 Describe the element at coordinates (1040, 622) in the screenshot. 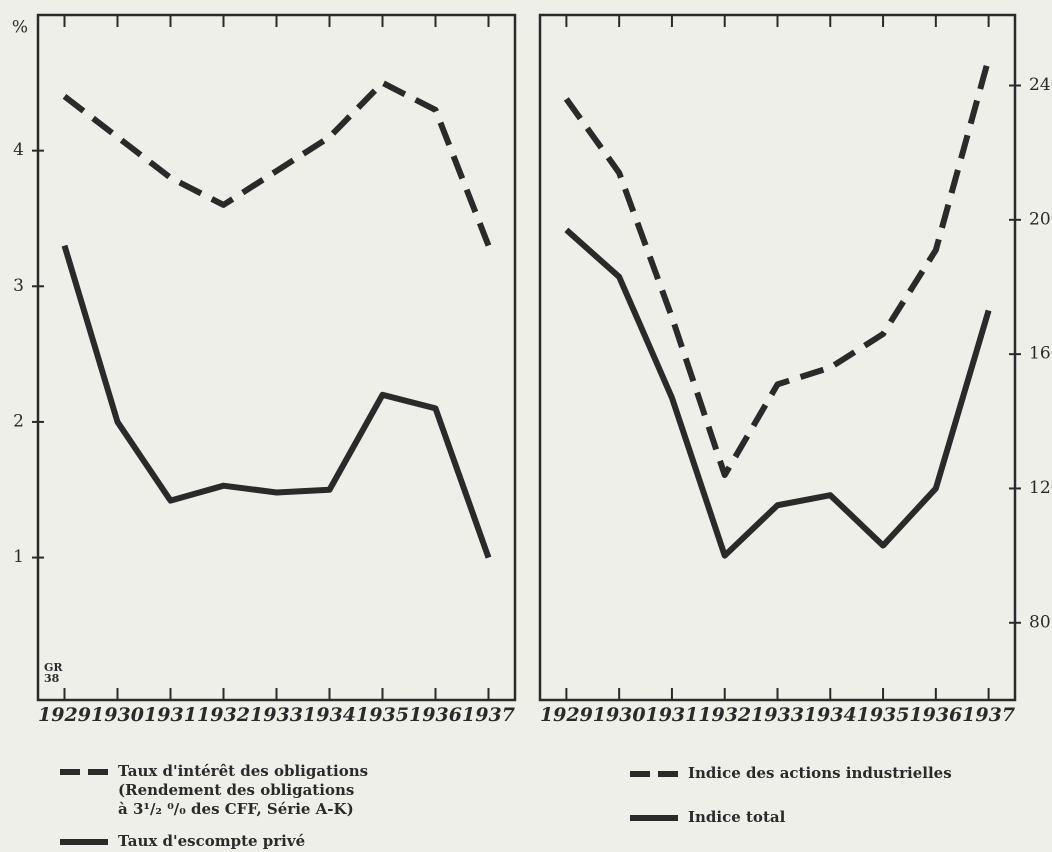

I see `y-tick-label: 80` at that location.